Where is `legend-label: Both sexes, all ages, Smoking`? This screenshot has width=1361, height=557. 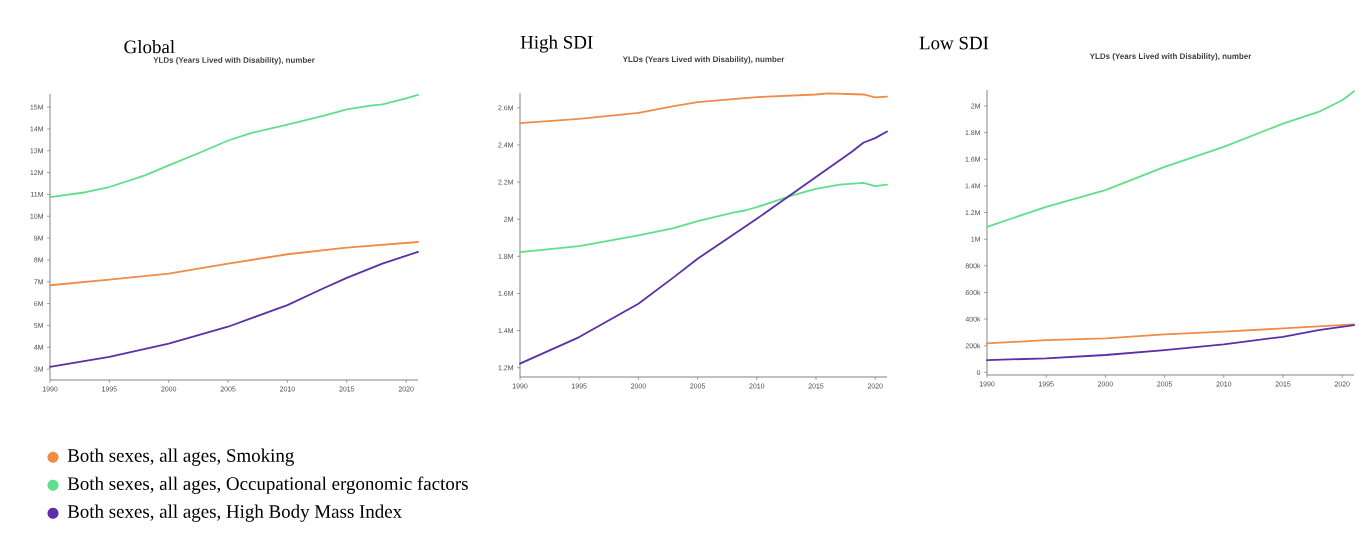 legend-label: Both sexes, all ages, Smoking is located at coordinates (180, 457).